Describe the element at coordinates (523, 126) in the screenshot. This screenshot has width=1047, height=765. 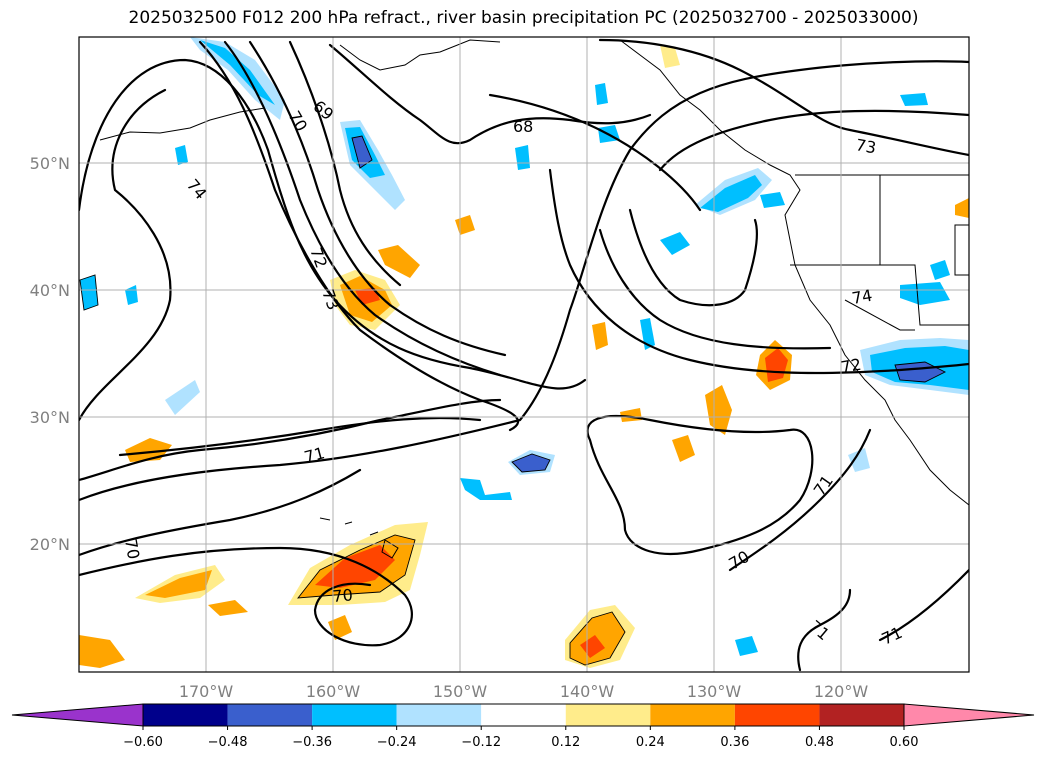
I see `contour-label: 68` at that location.